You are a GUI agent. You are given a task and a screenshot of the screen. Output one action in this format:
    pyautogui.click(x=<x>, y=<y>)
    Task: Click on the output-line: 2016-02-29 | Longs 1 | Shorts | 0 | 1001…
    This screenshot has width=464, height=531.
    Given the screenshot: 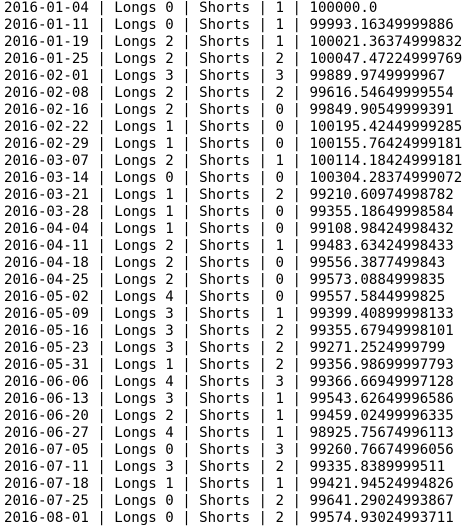 What is the action you would take?
    pyautogui.click(x=233, y=144)
    